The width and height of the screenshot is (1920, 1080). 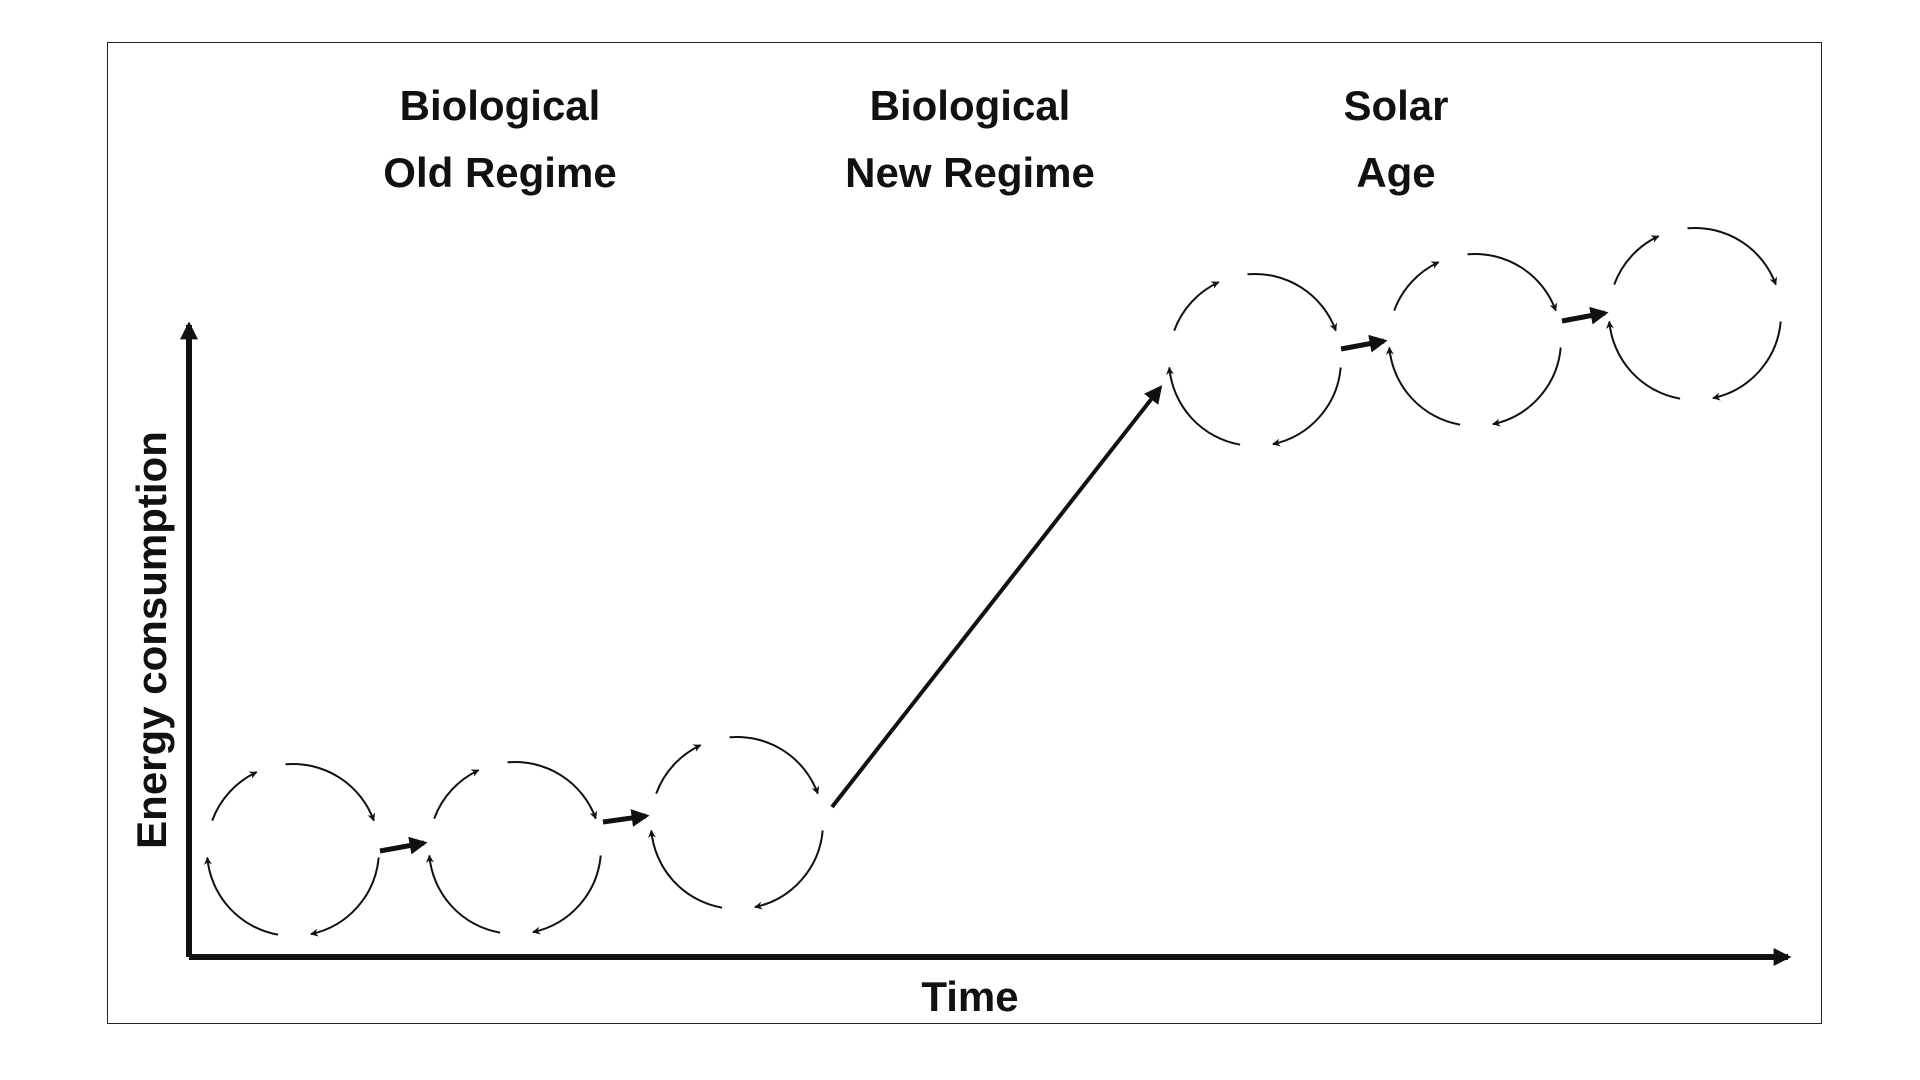 I want to click on cycles-high-group, so click(x=1473, y=336).